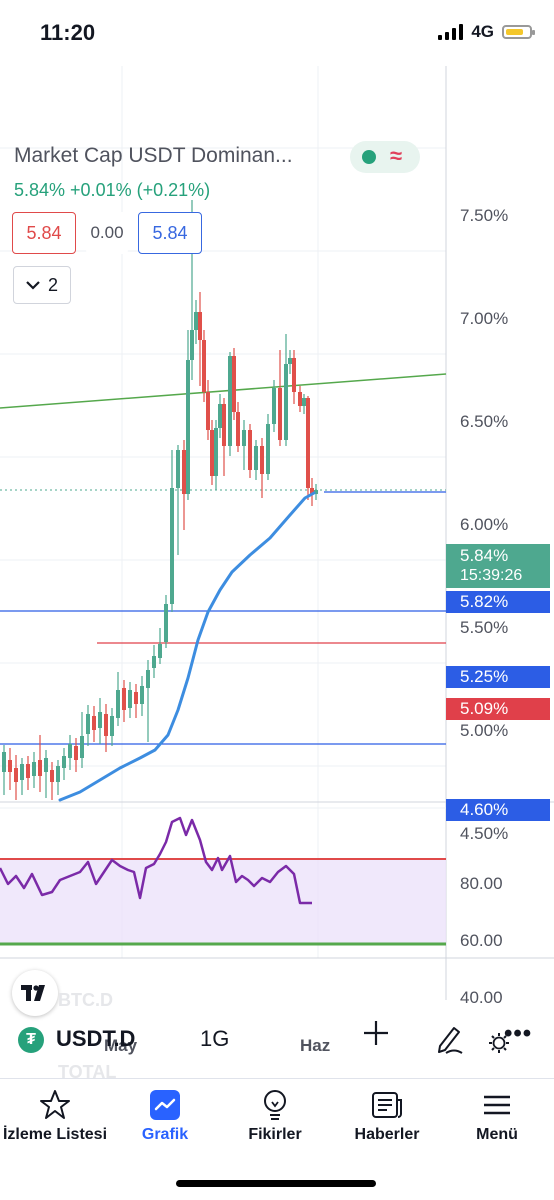 This screenshot has width=554, height=1200. Describe the element at coordinates (497, 1105) in the screenshot. I see `menu-icon` at that location.